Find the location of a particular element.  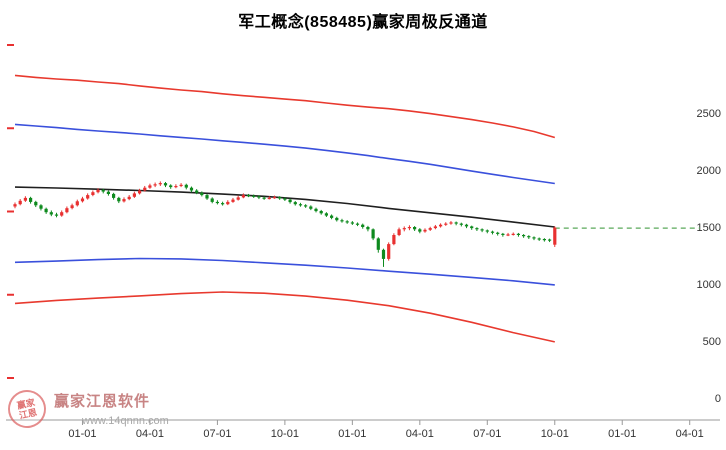

upper-outer-red-channel is located at coordinates (285, 106).